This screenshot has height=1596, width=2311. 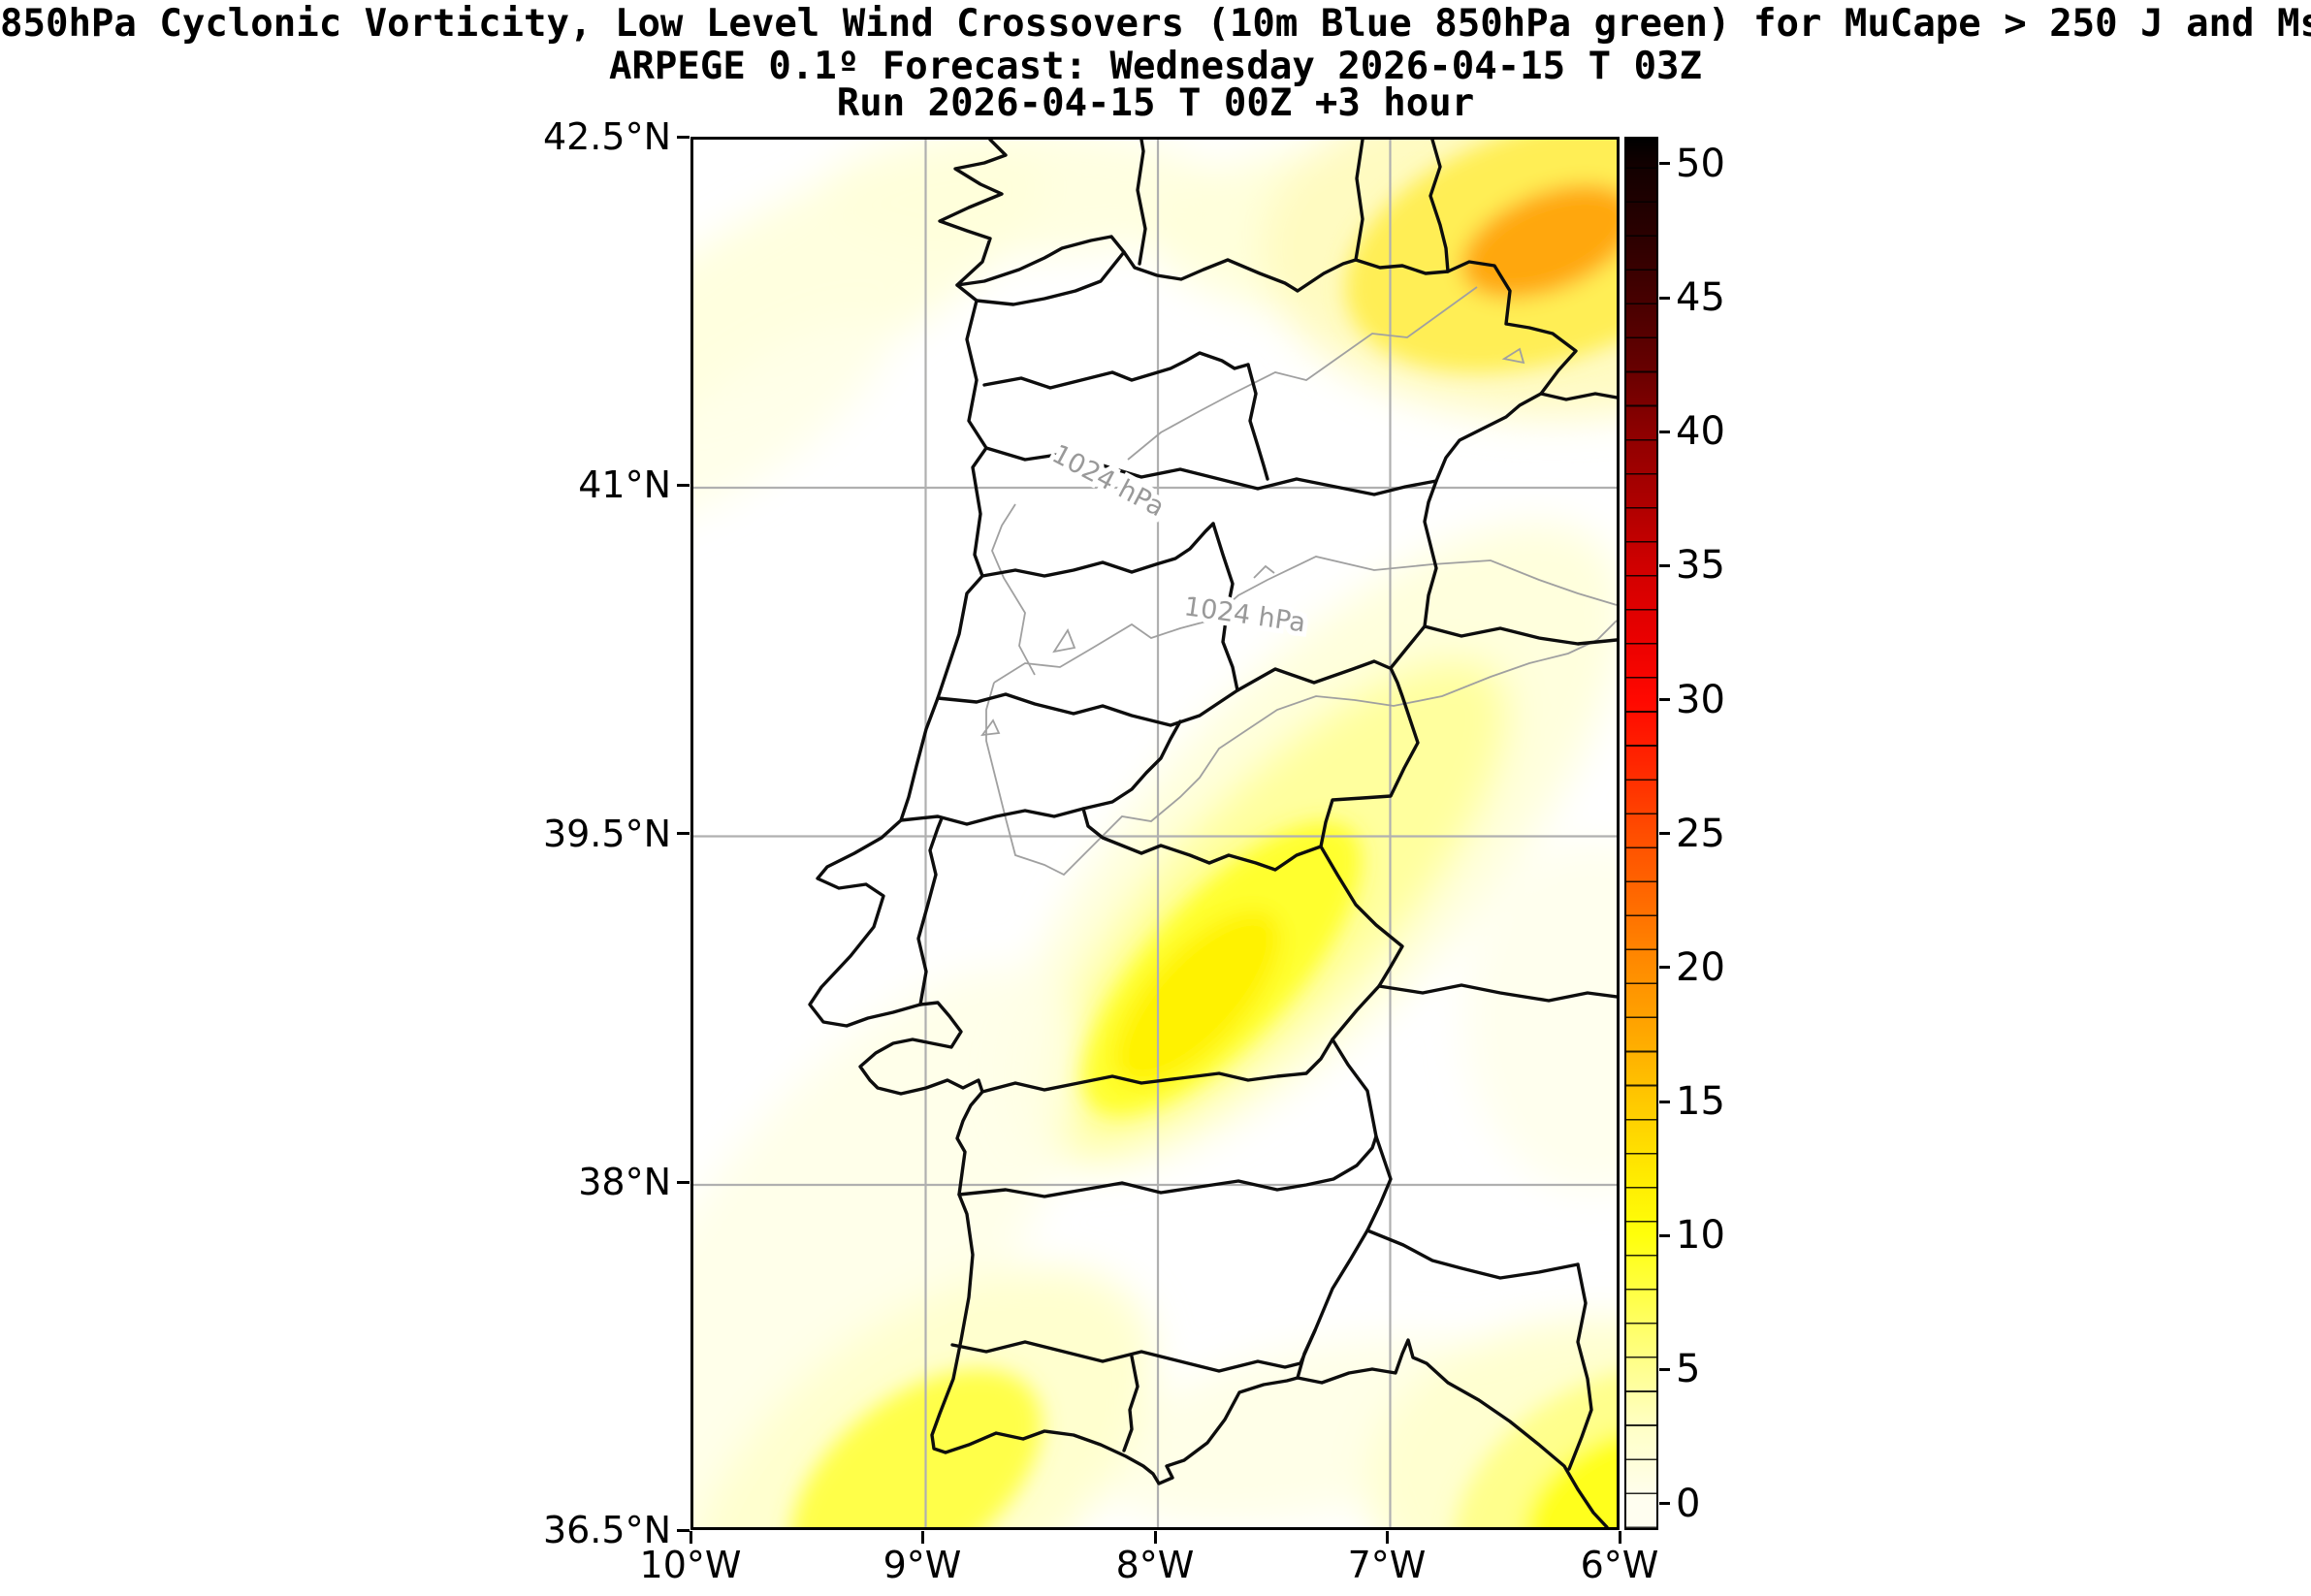 What do you see at coordinates (1701, 1235) in the screenshot?
I see `cbar-label-10: 10` at bounding box center [1701, 1235].